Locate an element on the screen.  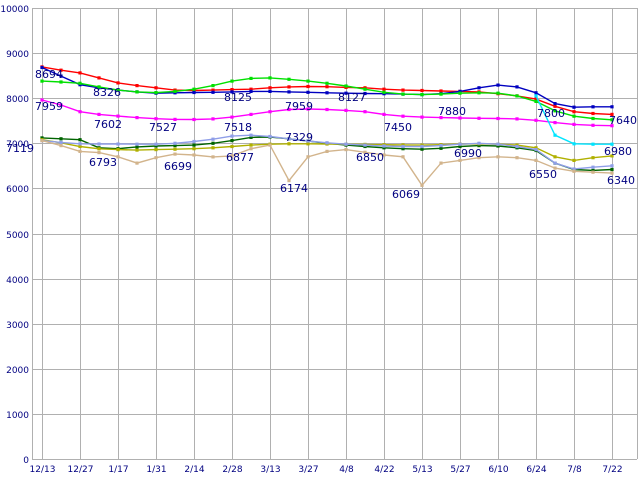
x-axis-tick-label: 7/8 is located at coordinates (574, 470).